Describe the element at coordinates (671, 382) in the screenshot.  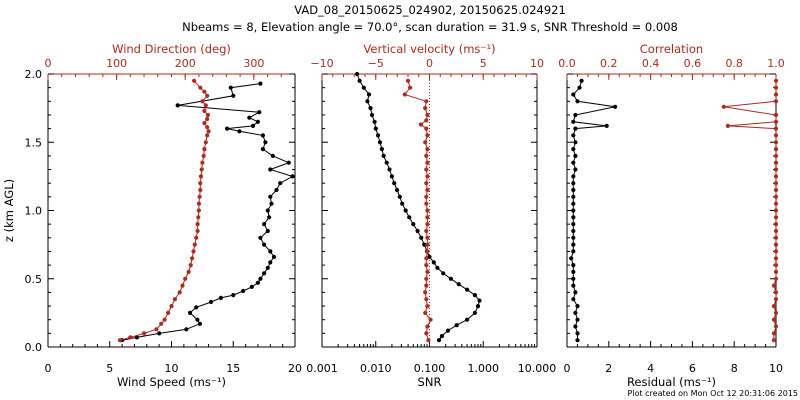
I see `x-axis-title: Residual (ms⁻¹)` at that location.